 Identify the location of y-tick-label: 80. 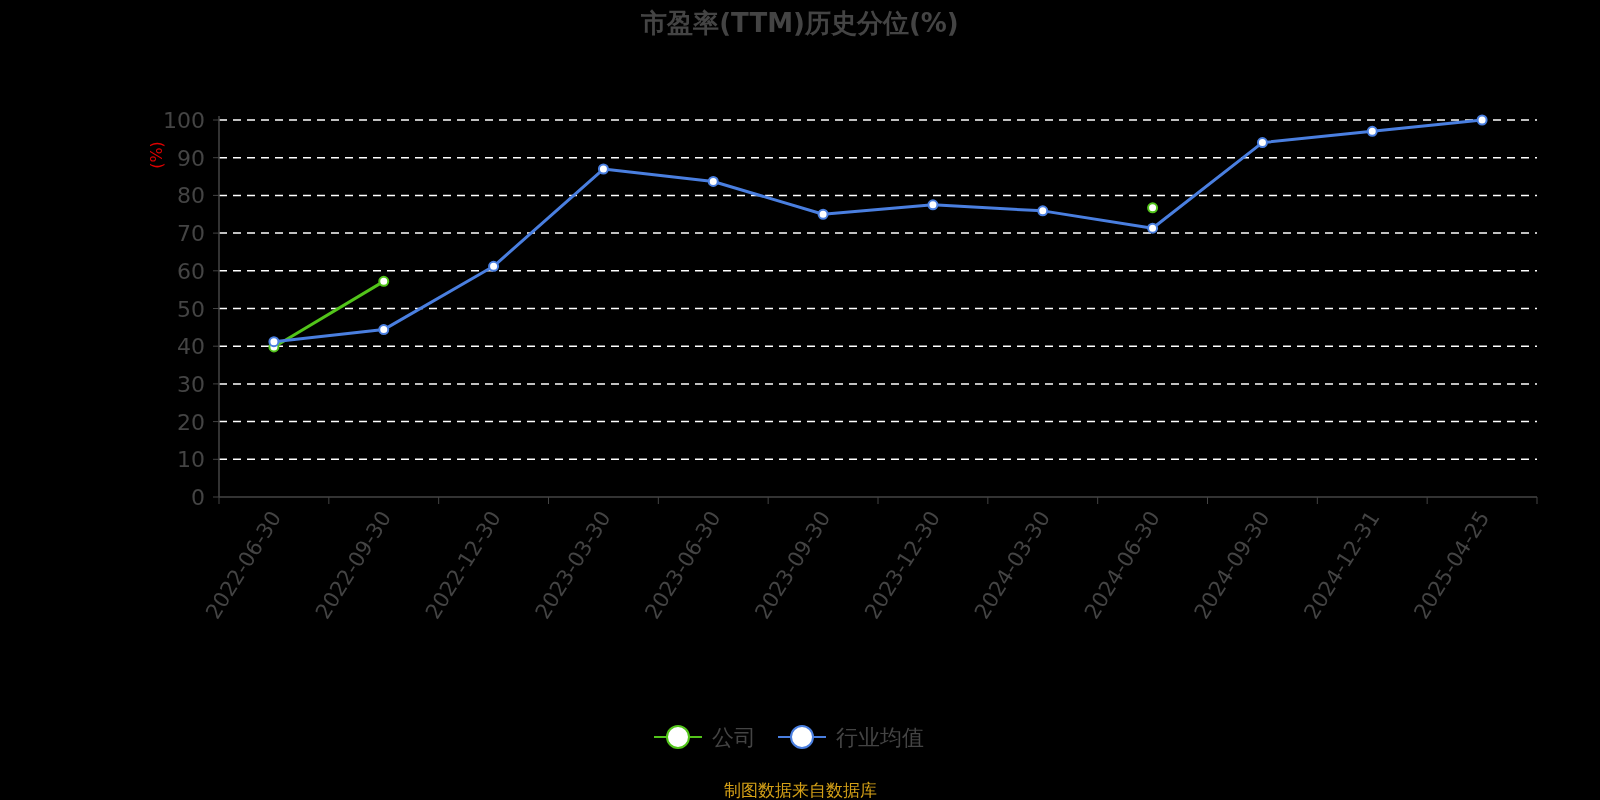
(191, 196).